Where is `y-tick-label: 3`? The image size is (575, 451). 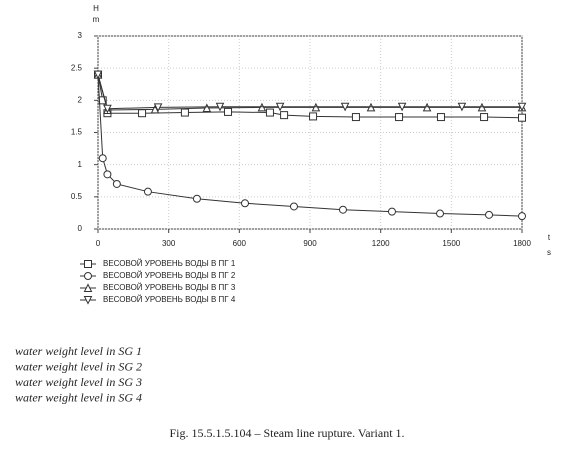 y-tick-label: 3 is located at coordinates (80, 35).